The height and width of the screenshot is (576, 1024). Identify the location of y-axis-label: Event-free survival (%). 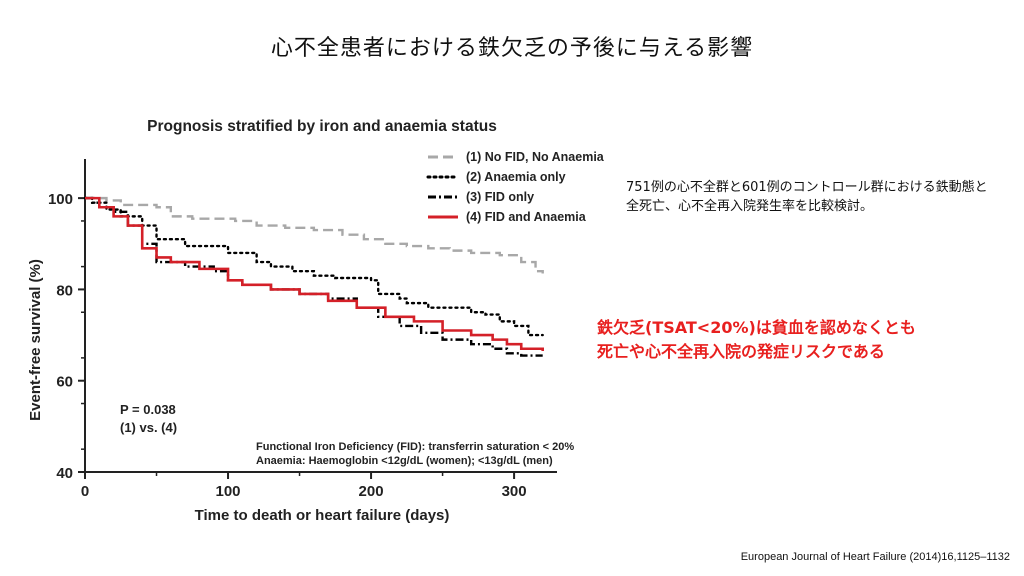
(35, 340).